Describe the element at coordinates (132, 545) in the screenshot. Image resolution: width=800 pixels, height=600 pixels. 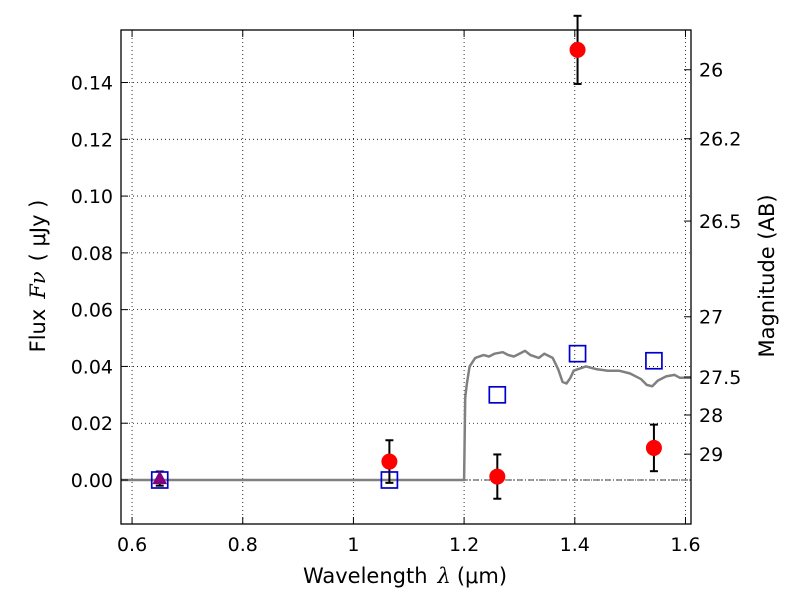
I see `x-tick-label: 0.6` at that location.